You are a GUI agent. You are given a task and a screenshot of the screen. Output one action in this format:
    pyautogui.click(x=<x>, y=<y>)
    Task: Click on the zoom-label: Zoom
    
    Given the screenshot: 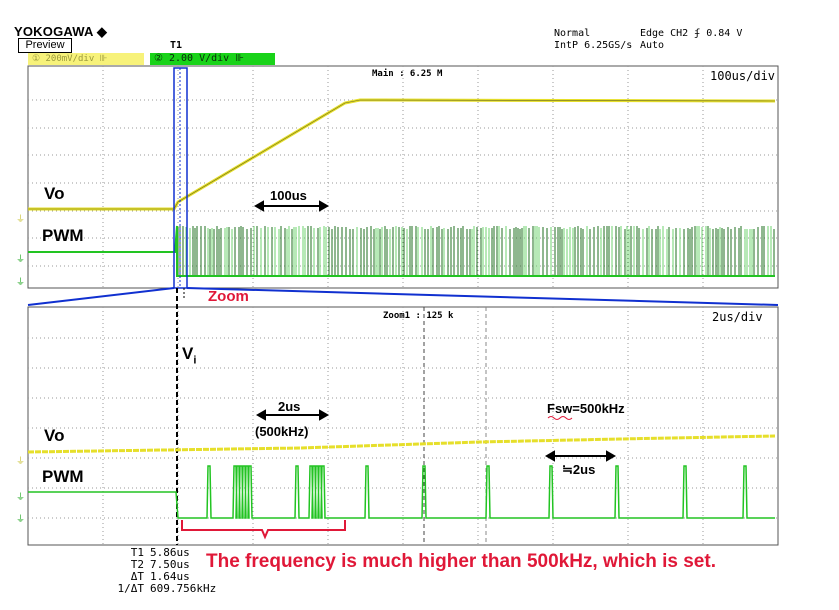 What is the action you would take?
    pyautogui.click(x=228, y=296)
    